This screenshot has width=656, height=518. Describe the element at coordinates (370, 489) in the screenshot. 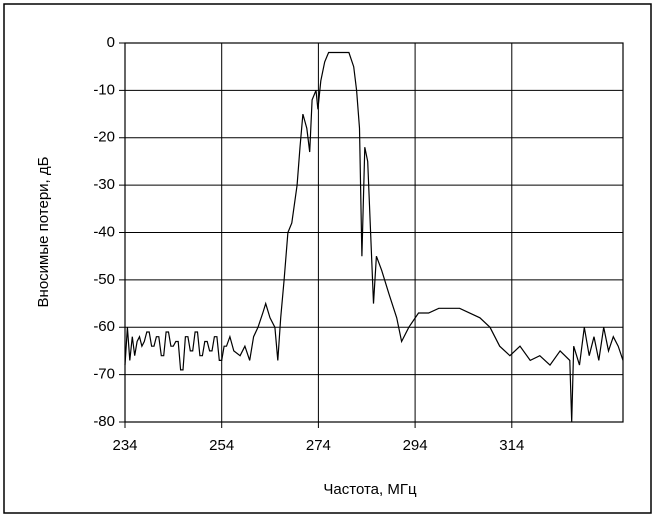

I see `x-axis-label: Частота, МГц` at that location.